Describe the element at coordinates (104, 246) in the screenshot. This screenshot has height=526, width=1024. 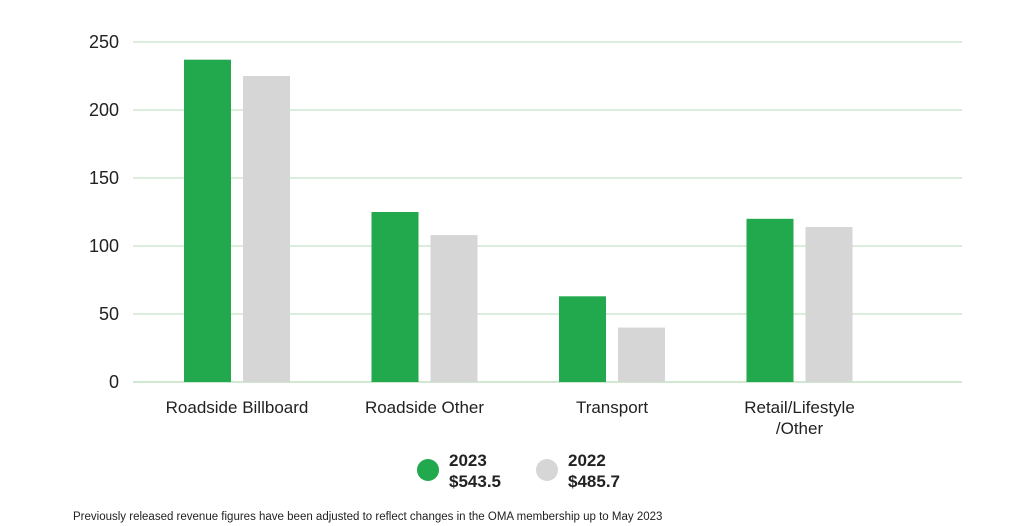
I see `y-tick-label-100: 100` at that location.